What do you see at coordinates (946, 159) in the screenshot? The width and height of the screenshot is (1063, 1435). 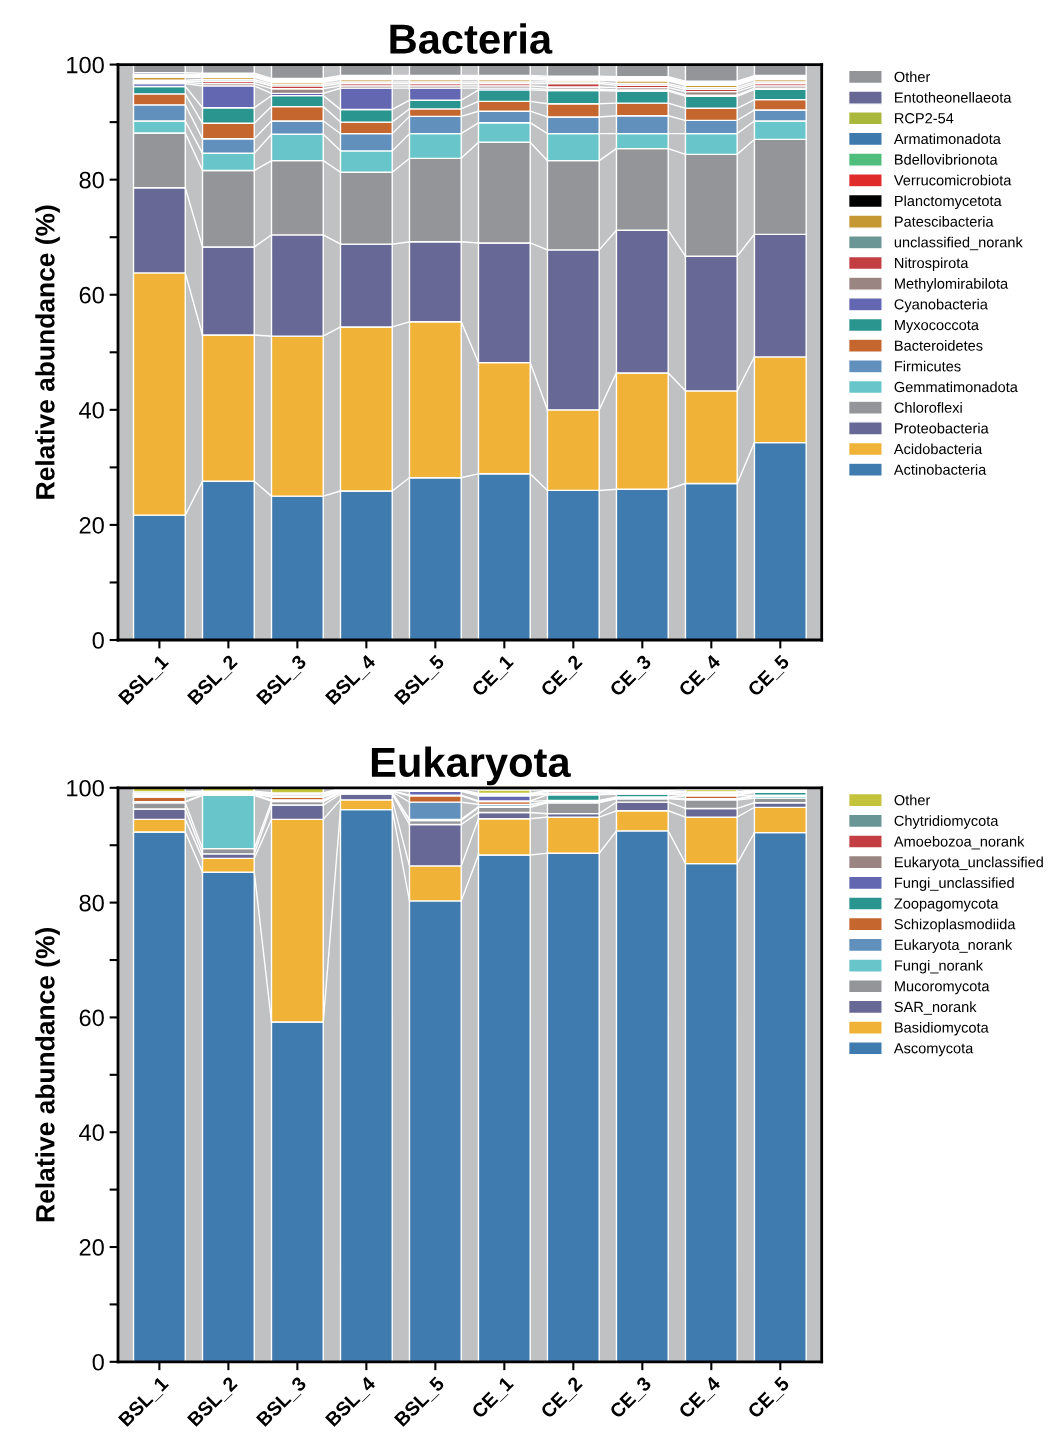 I see `legend-label: Bdellovibrionota` at bounding box center [946, 159].